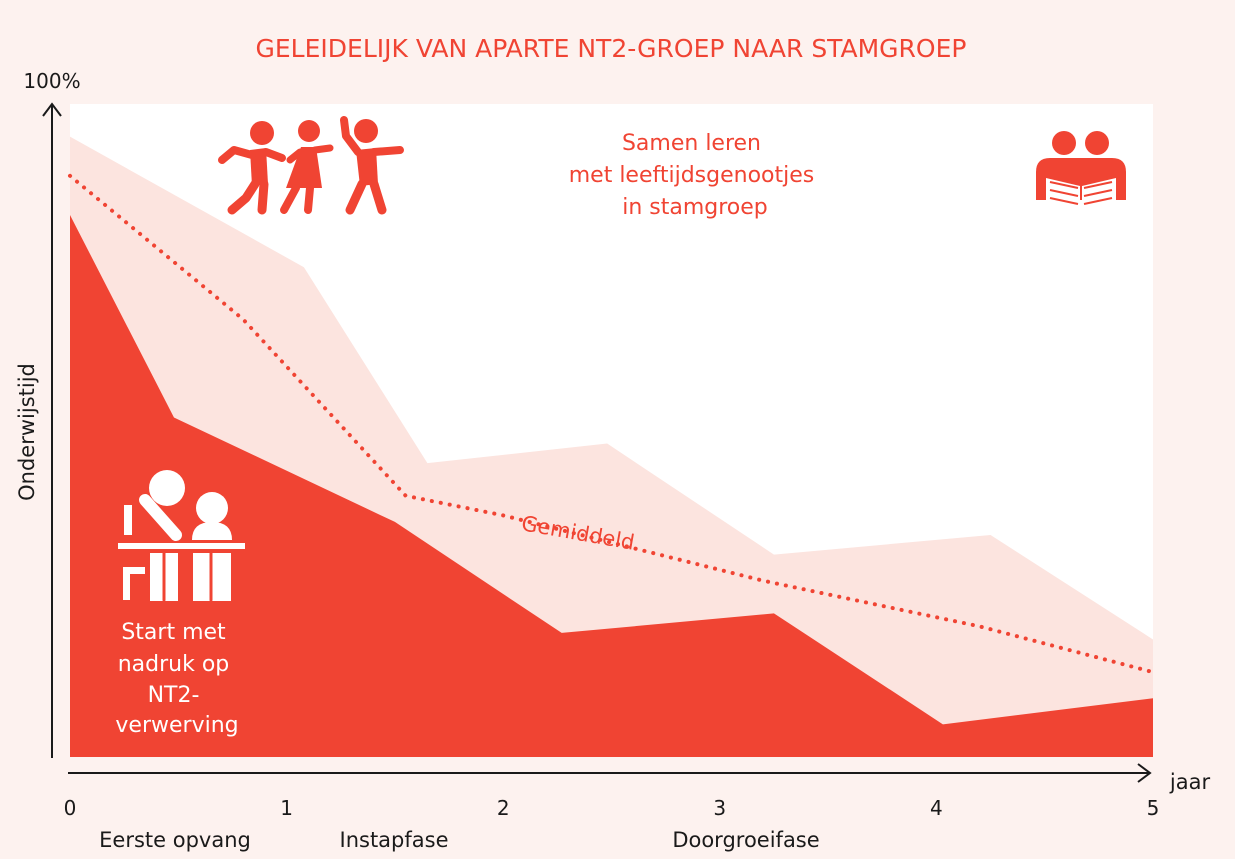 This screenshot has height=859, width=1235. Describe the element at coordinates (936, 808) in the screenshot. I see `x-tick-label: 4` at that location.